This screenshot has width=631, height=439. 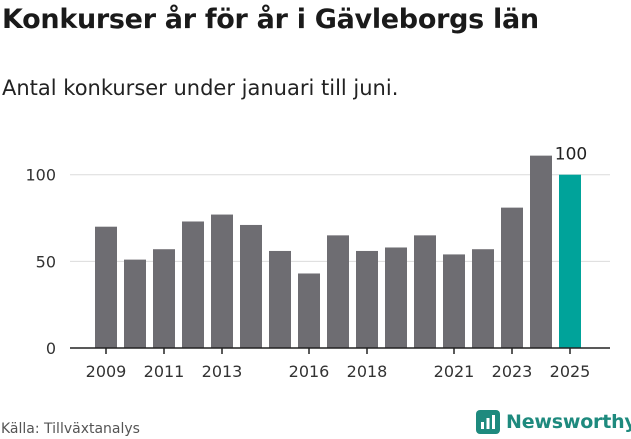 I want to click on brand-logo: Newsworthy, so click(x=553, y=422).